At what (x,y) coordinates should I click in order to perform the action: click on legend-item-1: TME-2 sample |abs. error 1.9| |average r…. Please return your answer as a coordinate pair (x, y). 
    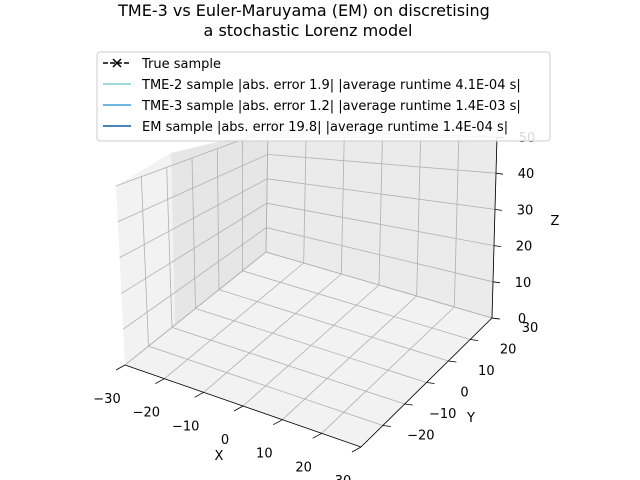
    Looking at the image, I should click on (312, 85).